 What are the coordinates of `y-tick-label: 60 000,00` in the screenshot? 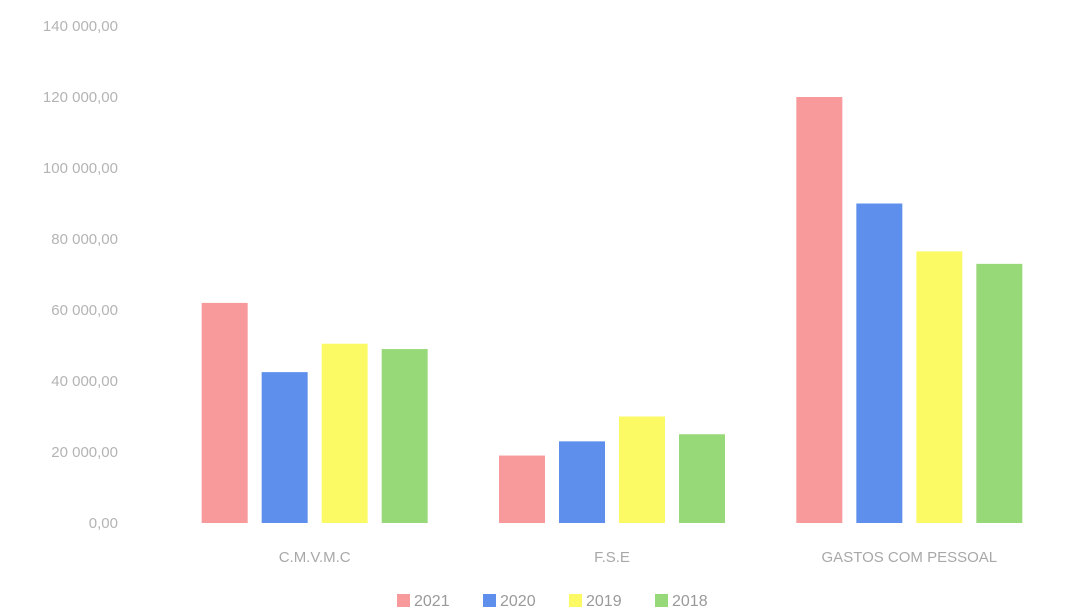 It's located at (84, 310).